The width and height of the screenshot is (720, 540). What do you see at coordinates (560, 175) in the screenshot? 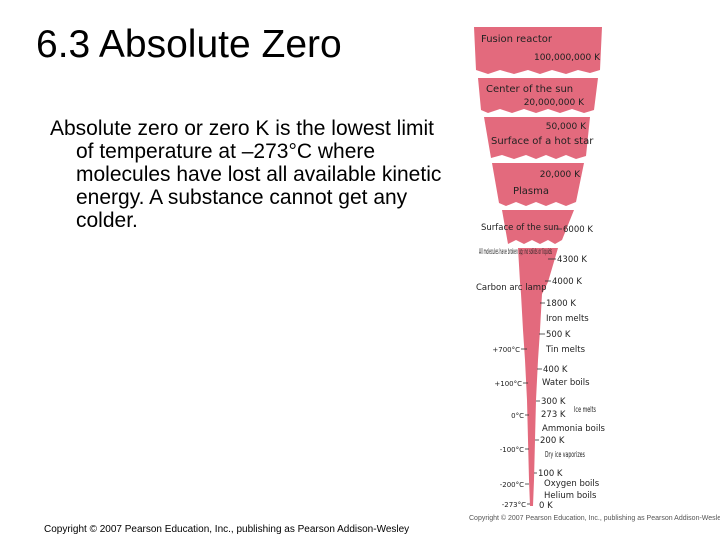
I see `value-plasma: 20,000 K` at bounding box center [560, 175].